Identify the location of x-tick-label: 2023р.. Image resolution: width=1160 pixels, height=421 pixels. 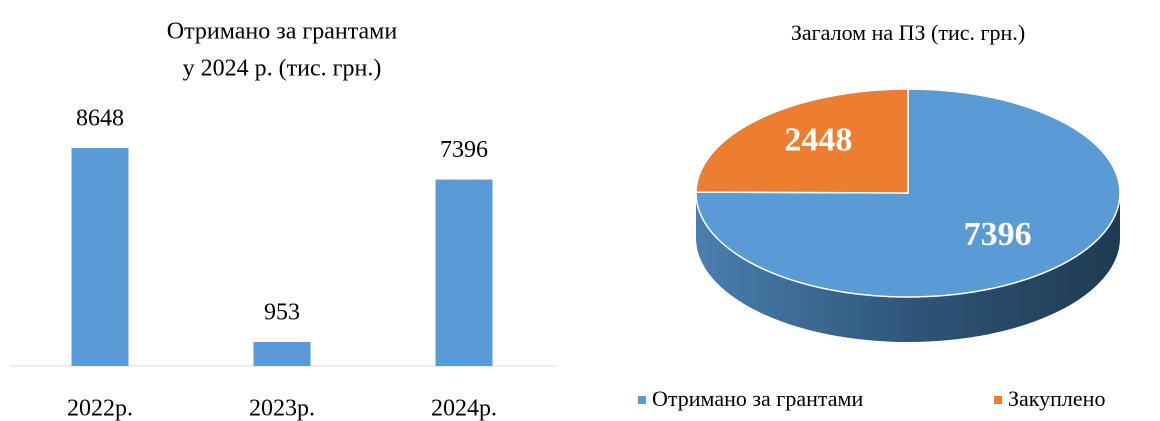
(282, 408).